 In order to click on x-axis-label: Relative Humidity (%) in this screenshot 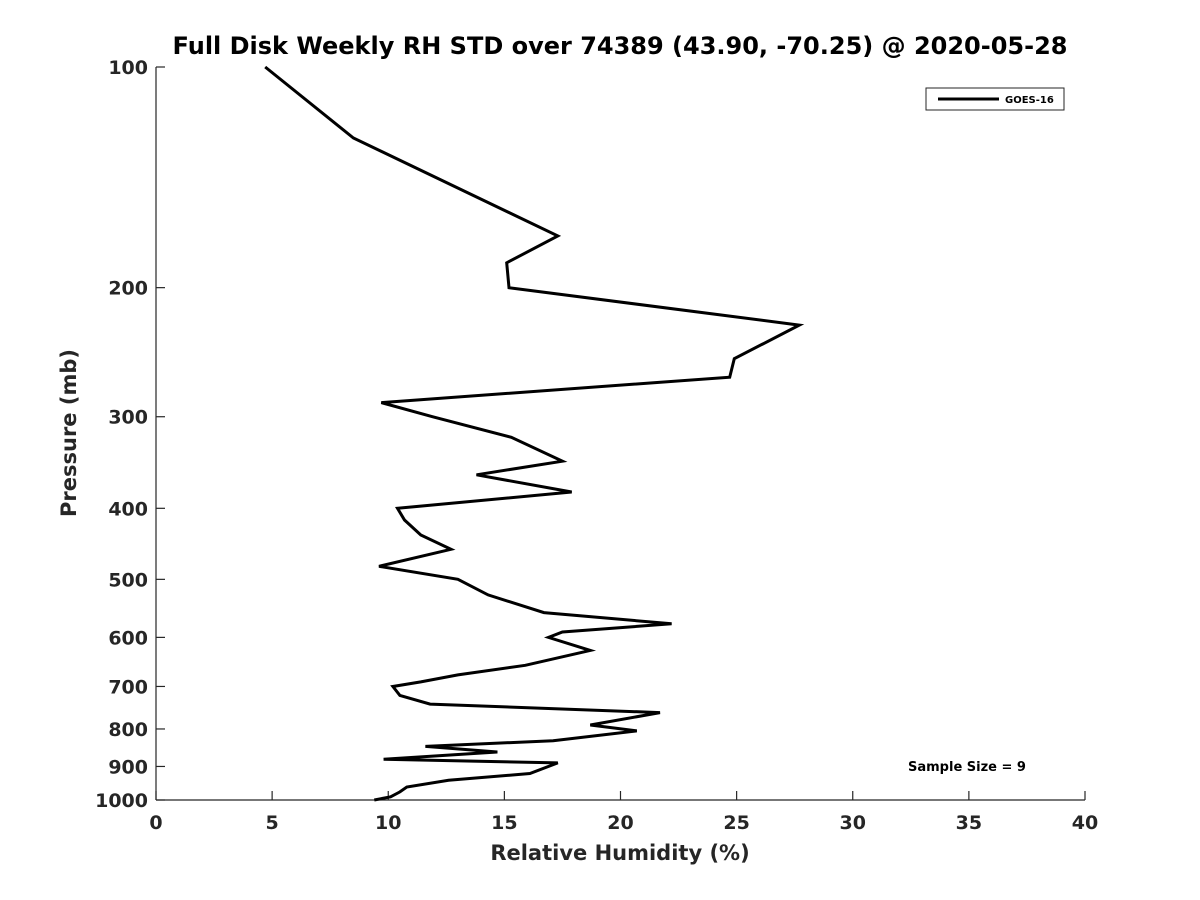, I will do `click(619, 853)`.